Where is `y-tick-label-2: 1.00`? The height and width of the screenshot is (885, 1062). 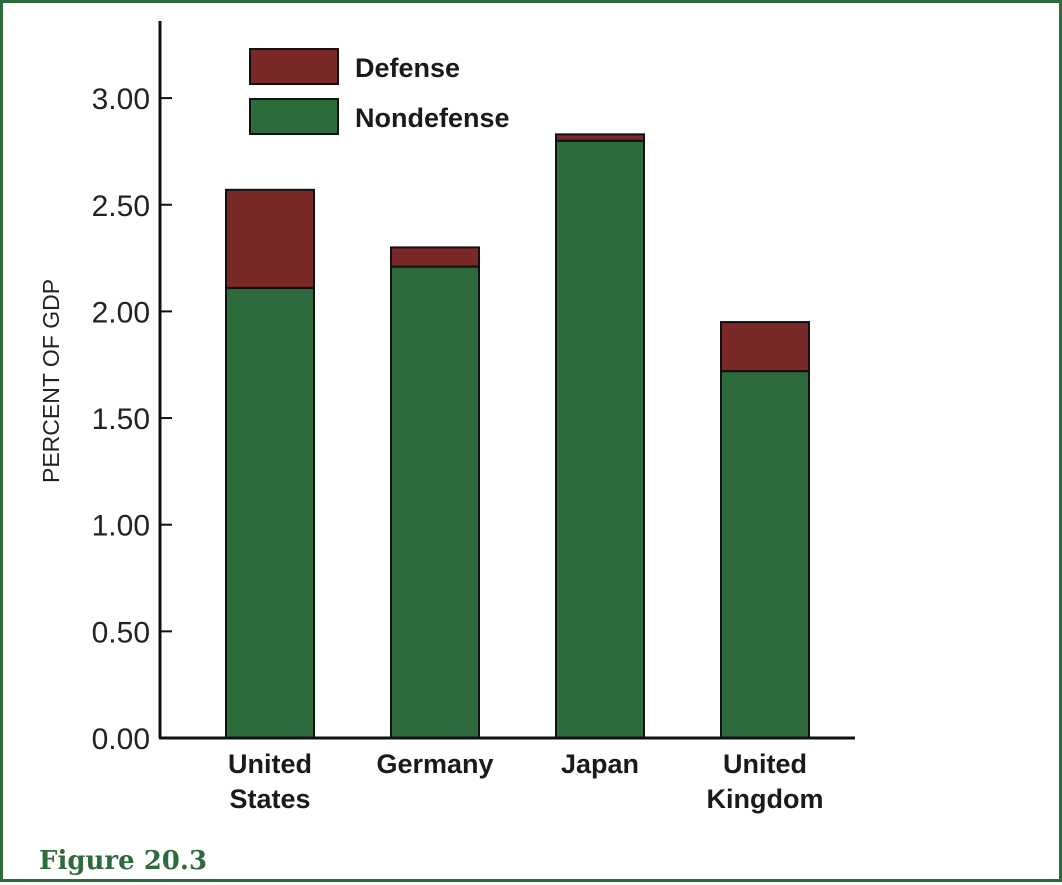 y-tick-label-2: 1.00 is located at coordinates (121, 526).